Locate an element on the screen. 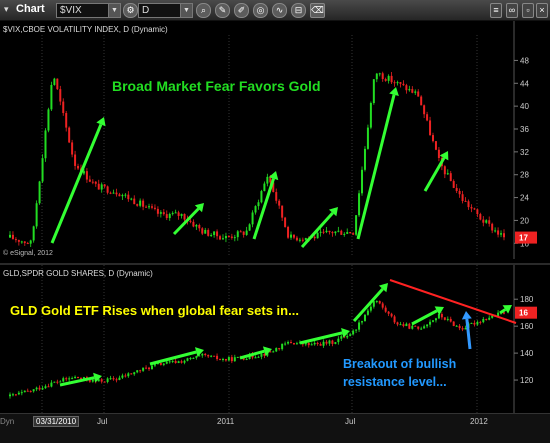 Image resolution: width=550 pixels, height=443 pixels. settings-icon: ⚙ is located at coordinates (130, 10).